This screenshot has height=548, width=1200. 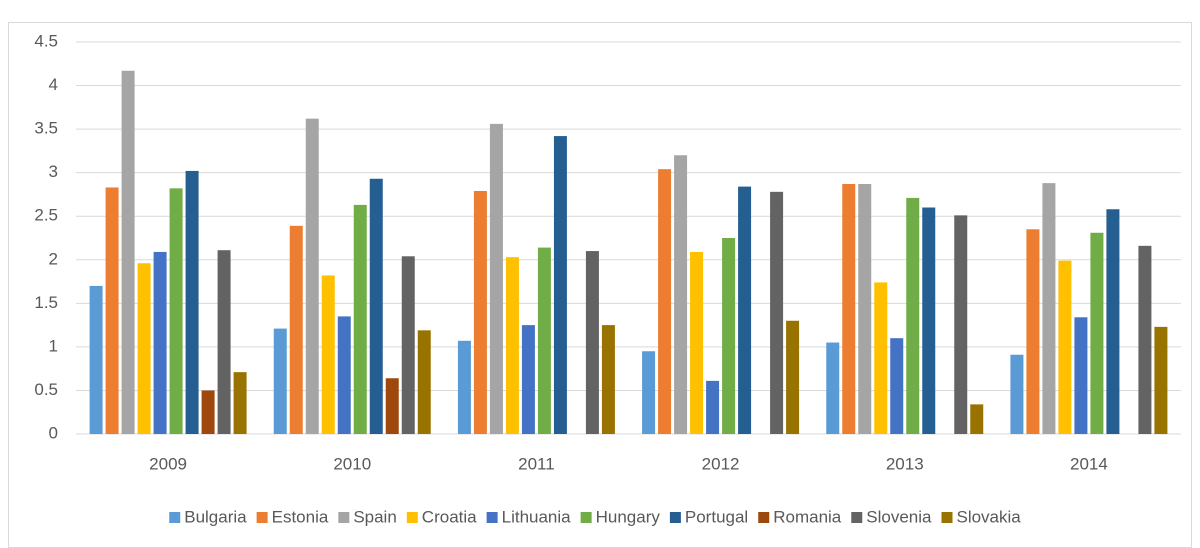 I want to click on y-tick-label: 4, so click(x=53, y=84).